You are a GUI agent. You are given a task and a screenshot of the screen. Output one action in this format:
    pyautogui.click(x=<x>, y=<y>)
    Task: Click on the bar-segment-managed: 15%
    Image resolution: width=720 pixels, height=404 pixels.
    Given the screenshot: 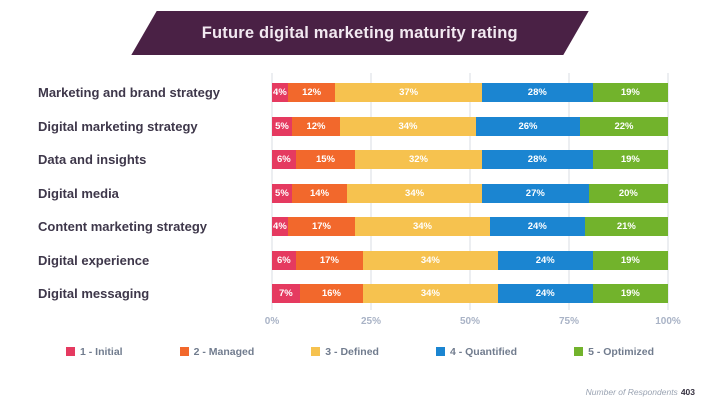 What is the action you would take?
    pyautogui.click(x=325, y=160)
    